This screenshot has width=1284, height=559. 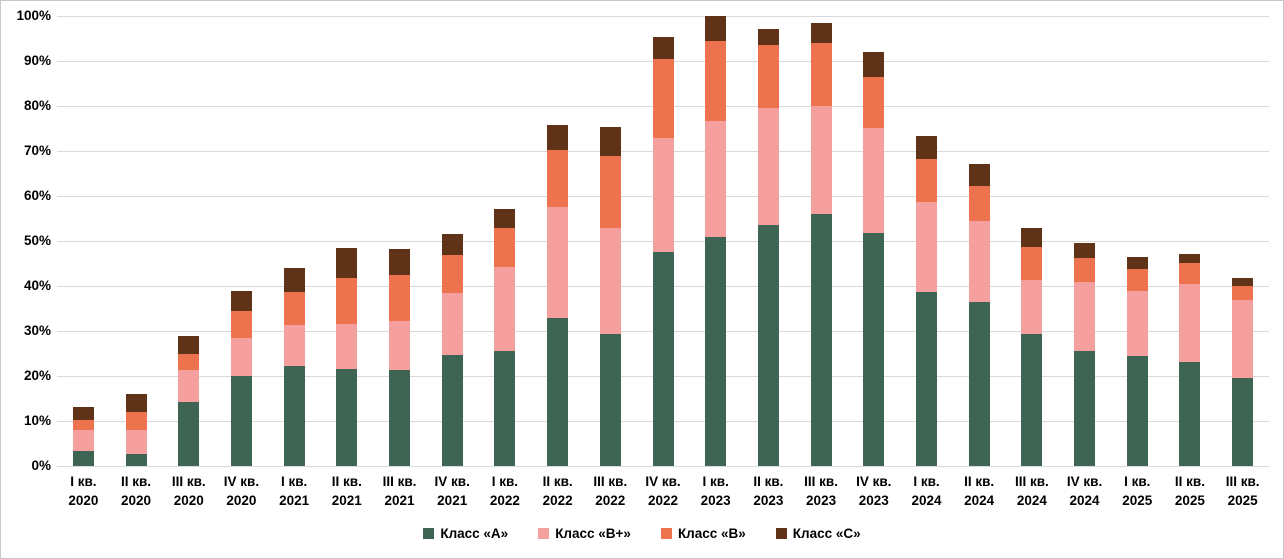 I want to click on legend-item-3: Класс «С», so click(x=818, y=533).